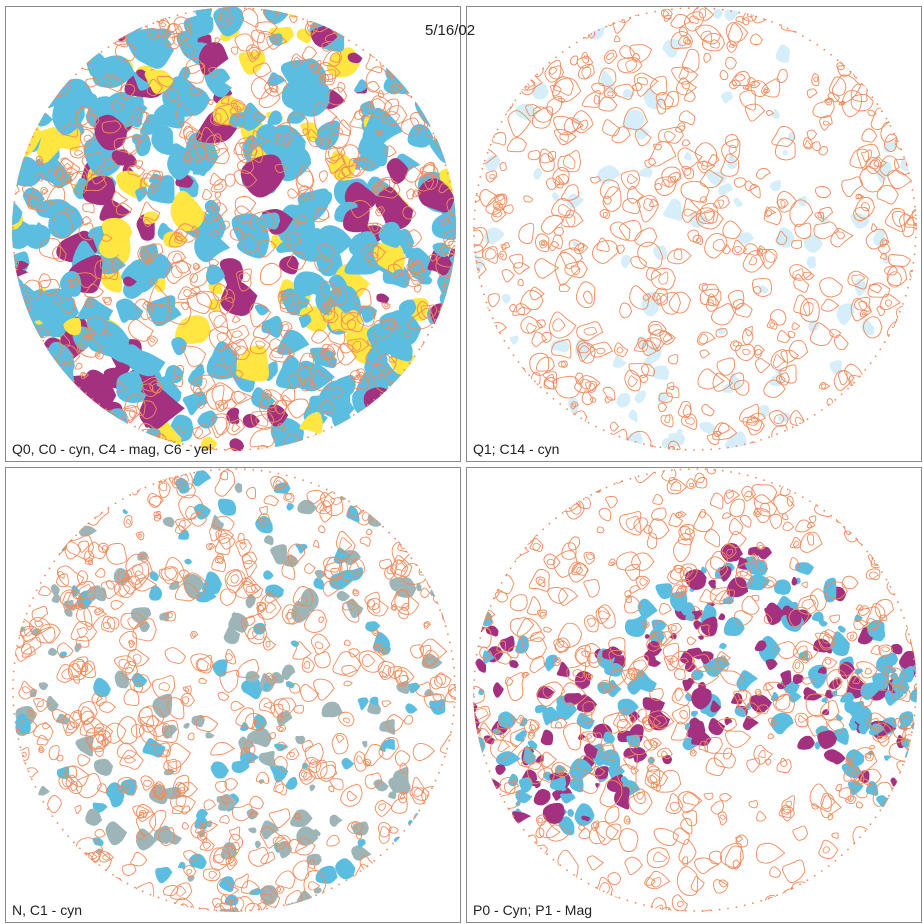 This screenshot has width=923, height=924. I want to click on panel-caption: P0 - Cyn; P1 - Mag, so click(533, 910).